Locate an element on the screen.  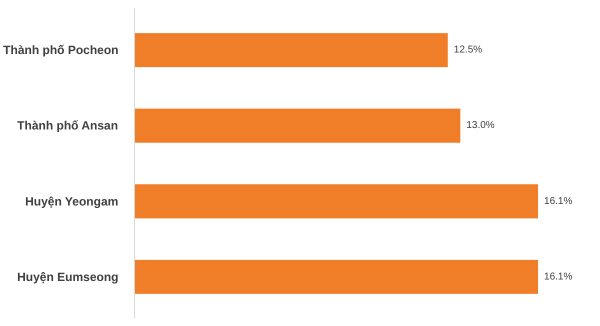
y-tick-label: Huyện Yeongam is located at coordinates (71, 201).